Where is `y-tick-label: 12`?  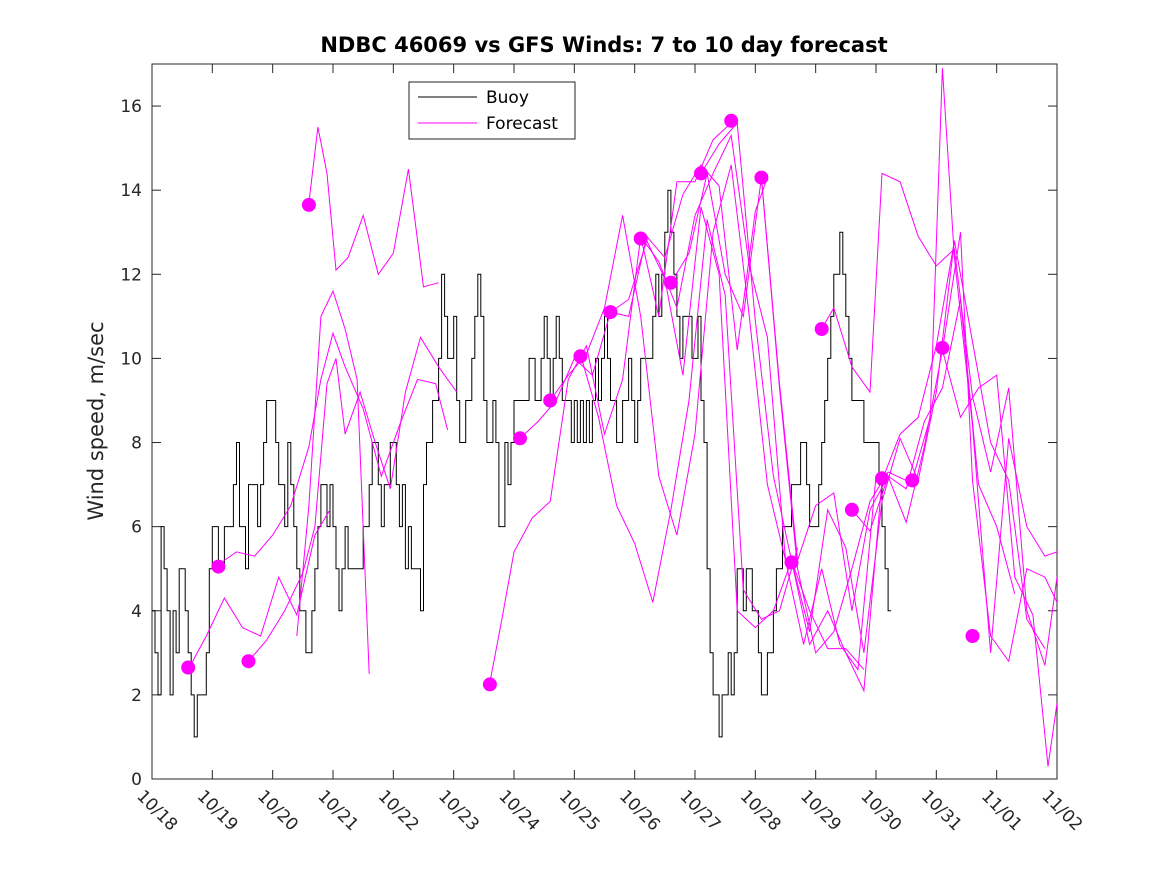 y-tick-label: 12 is located at coordinates (131, 275).